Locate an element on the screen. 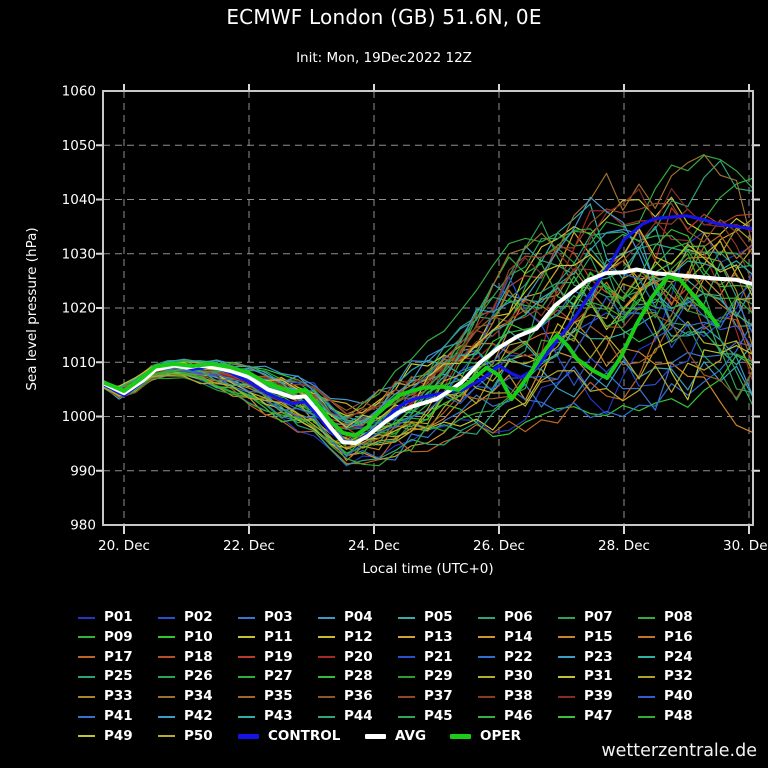 The image size is (768, 768). legend-entry-P10: P10 is located at coordinates (185, 637).